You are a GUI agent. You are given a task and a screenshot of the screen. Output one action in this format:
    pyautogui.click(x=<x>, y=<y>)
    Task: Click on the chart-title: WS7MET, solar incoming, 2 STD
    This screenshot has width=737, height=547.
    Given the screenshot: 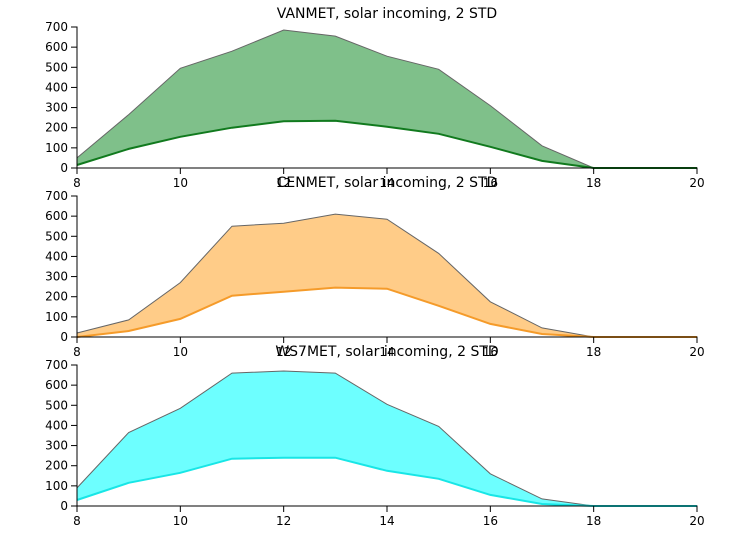 What is the action you would take?
    pyautogui.click(x=386, y=352)
    